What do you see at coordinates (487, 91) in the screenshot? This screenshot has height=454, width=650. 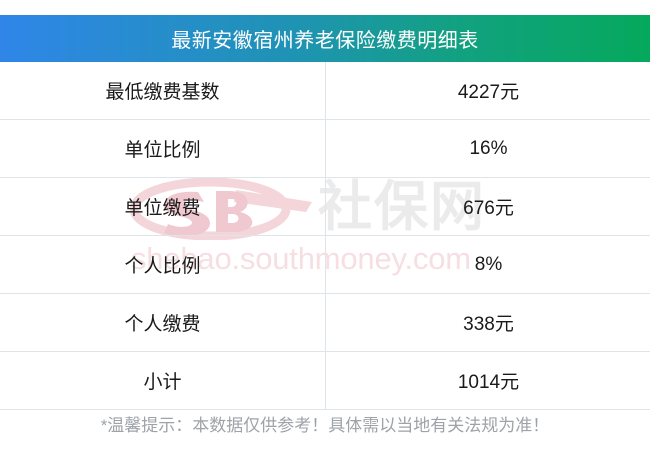 I see `row-value: 4227元` at bounding box center [487, 91].